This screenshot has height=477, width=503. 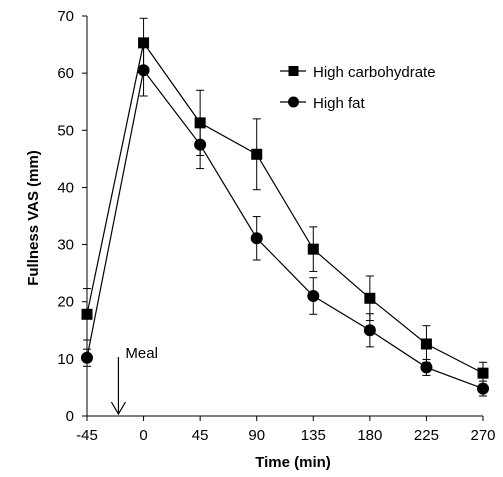 I want to click on legend-marker-circle, so click(x=293, y=102).